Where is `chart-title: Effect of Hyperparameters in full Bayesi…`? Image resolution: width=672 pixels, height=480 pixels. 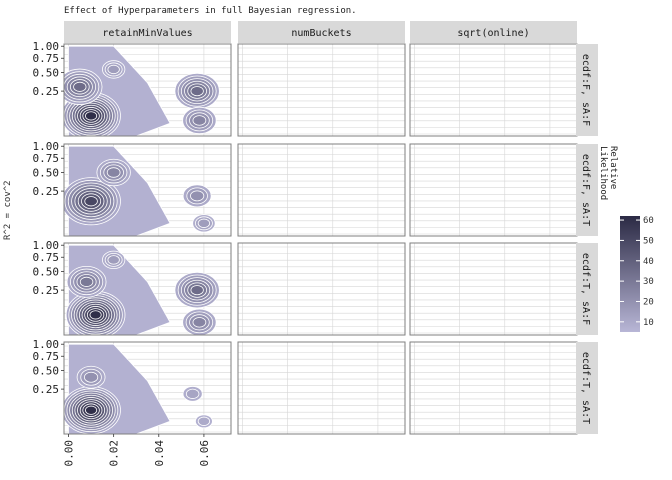 chart-title: Effect of Hyperparameters in full Bayesi… is located at coordinates (210, 11).